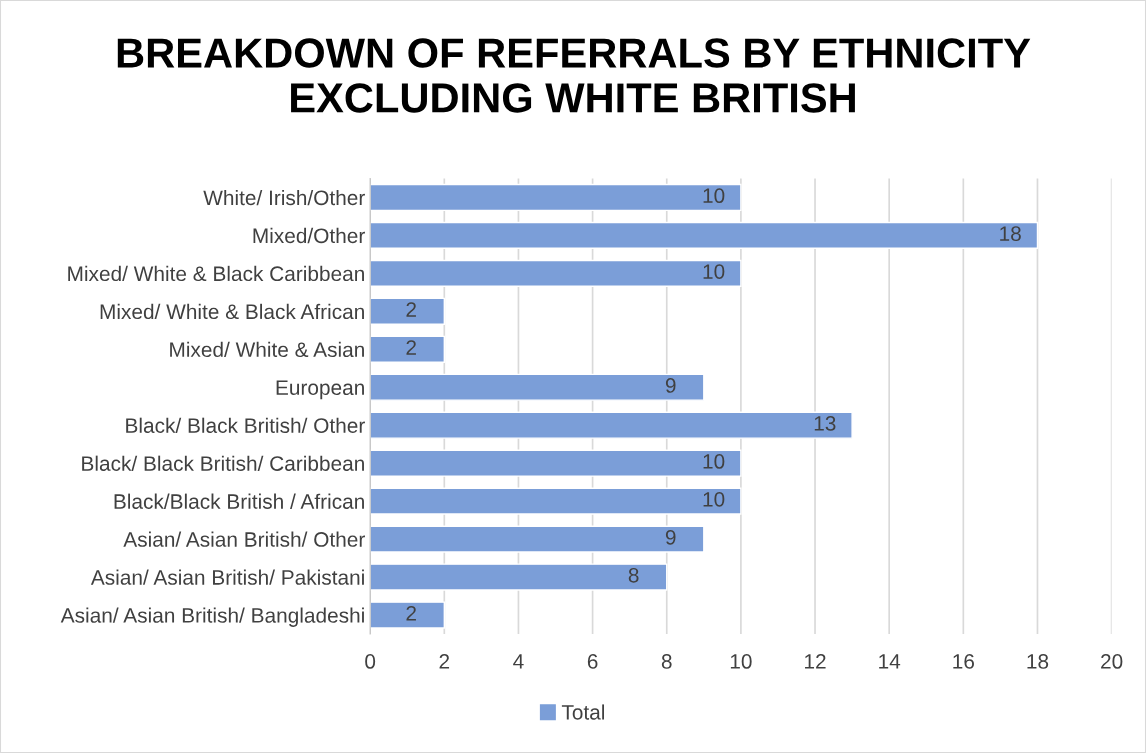 Image resolution: width=1146 pixels, height=753 pixels. What do you see at coordinates (227, 577) in the screenshot?
I see `y-tick-label: Asian/ Asian British/ Pakistani` at bounding box center [227, 577].